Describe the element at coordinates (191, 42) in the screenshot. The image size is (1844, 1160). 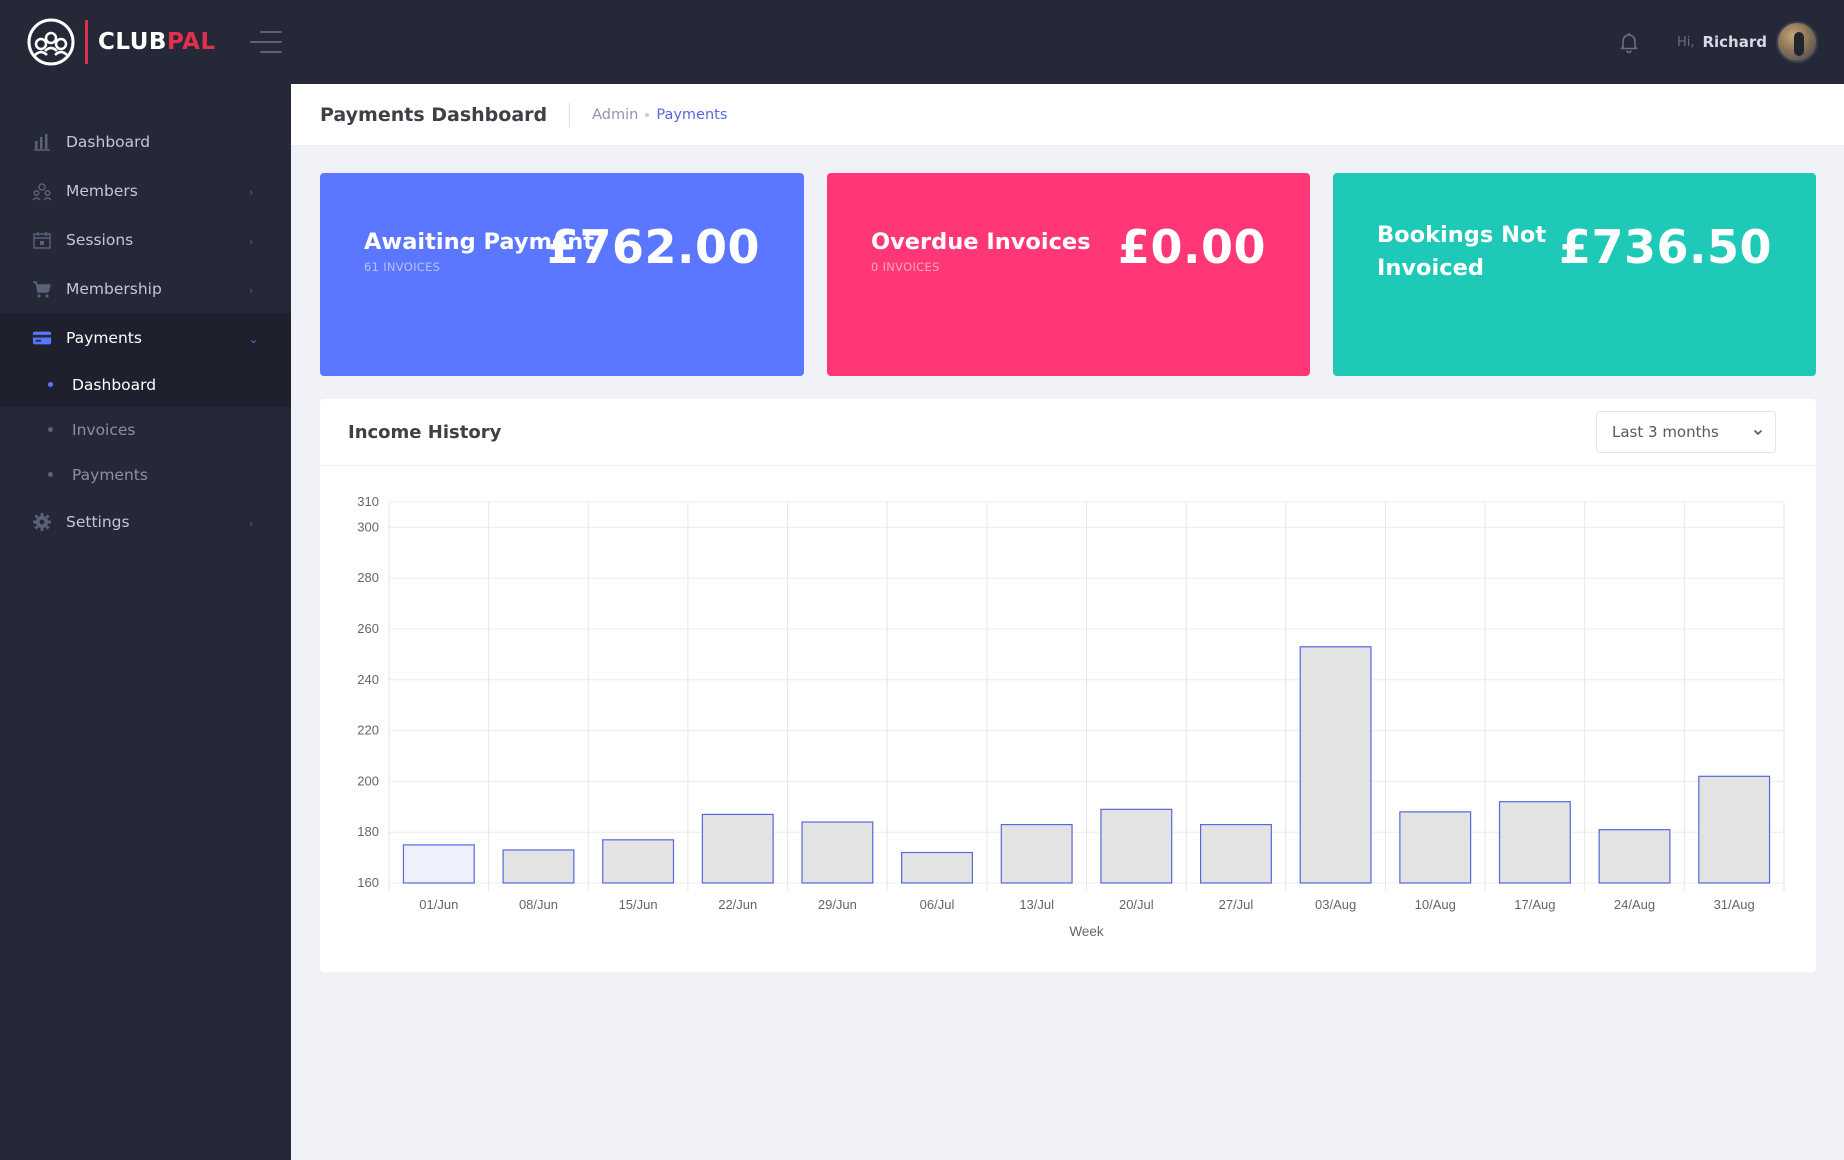
I see `brand-name-accent: PAL` at that location.